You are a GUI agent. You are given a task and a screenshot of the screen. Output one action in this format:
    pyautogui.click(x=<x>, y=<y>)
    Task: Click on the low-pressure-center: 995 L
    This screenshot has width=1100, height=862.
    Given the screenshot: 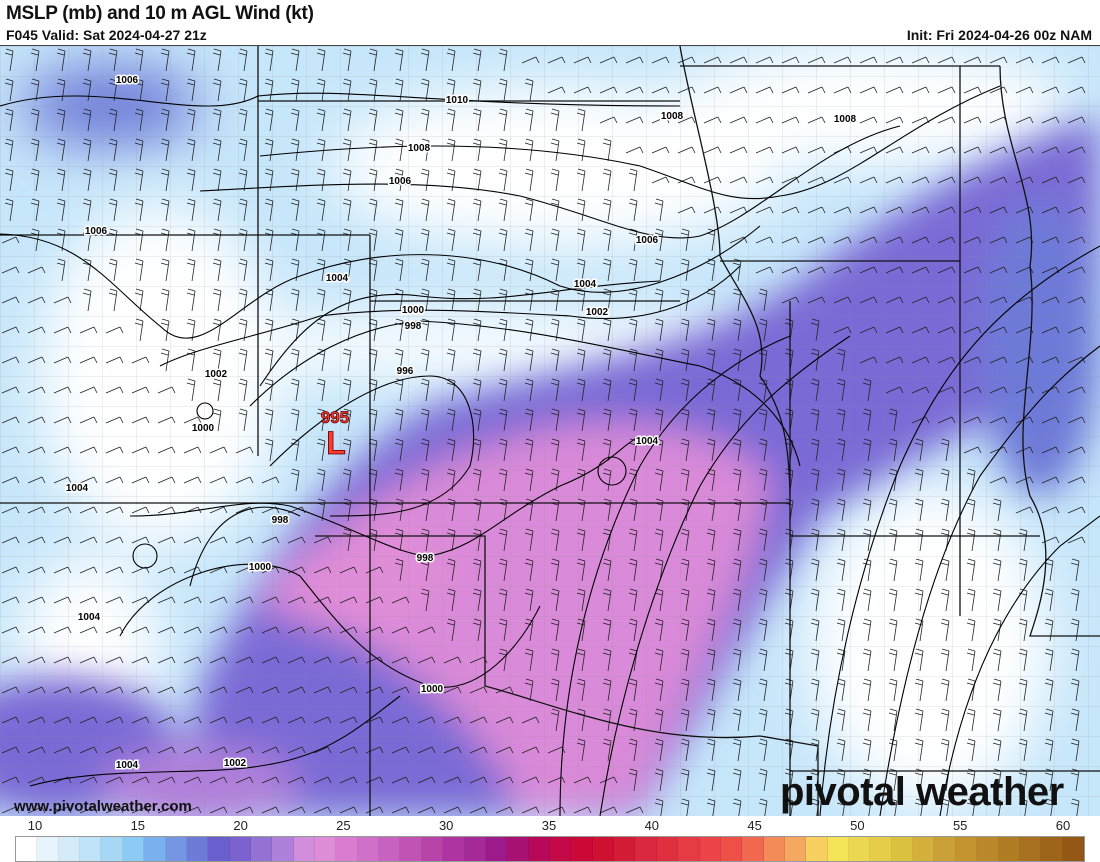 What is the action you would take?
    pyautogui.click(x=334, y=435)
    